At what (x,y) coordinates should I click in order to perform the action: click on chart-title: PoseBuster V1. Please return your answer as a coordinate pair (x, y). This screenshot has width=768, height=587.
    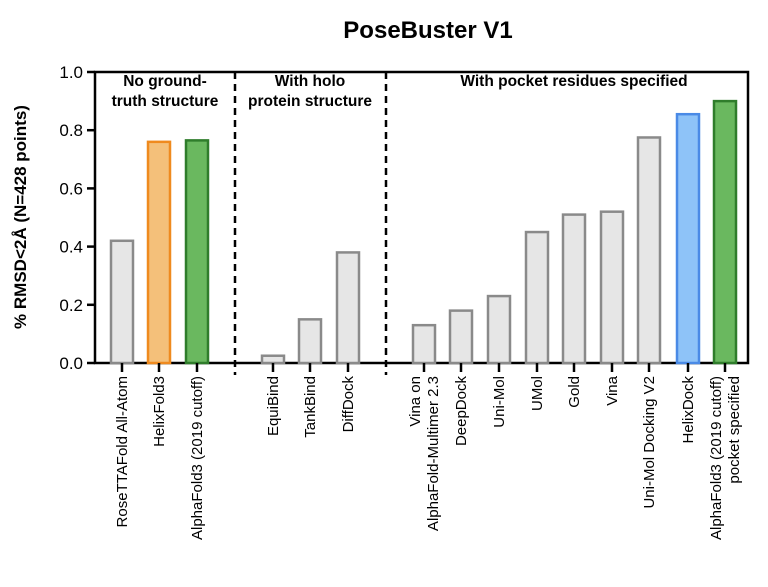
    Looking at the image, I should click on (427, 30).